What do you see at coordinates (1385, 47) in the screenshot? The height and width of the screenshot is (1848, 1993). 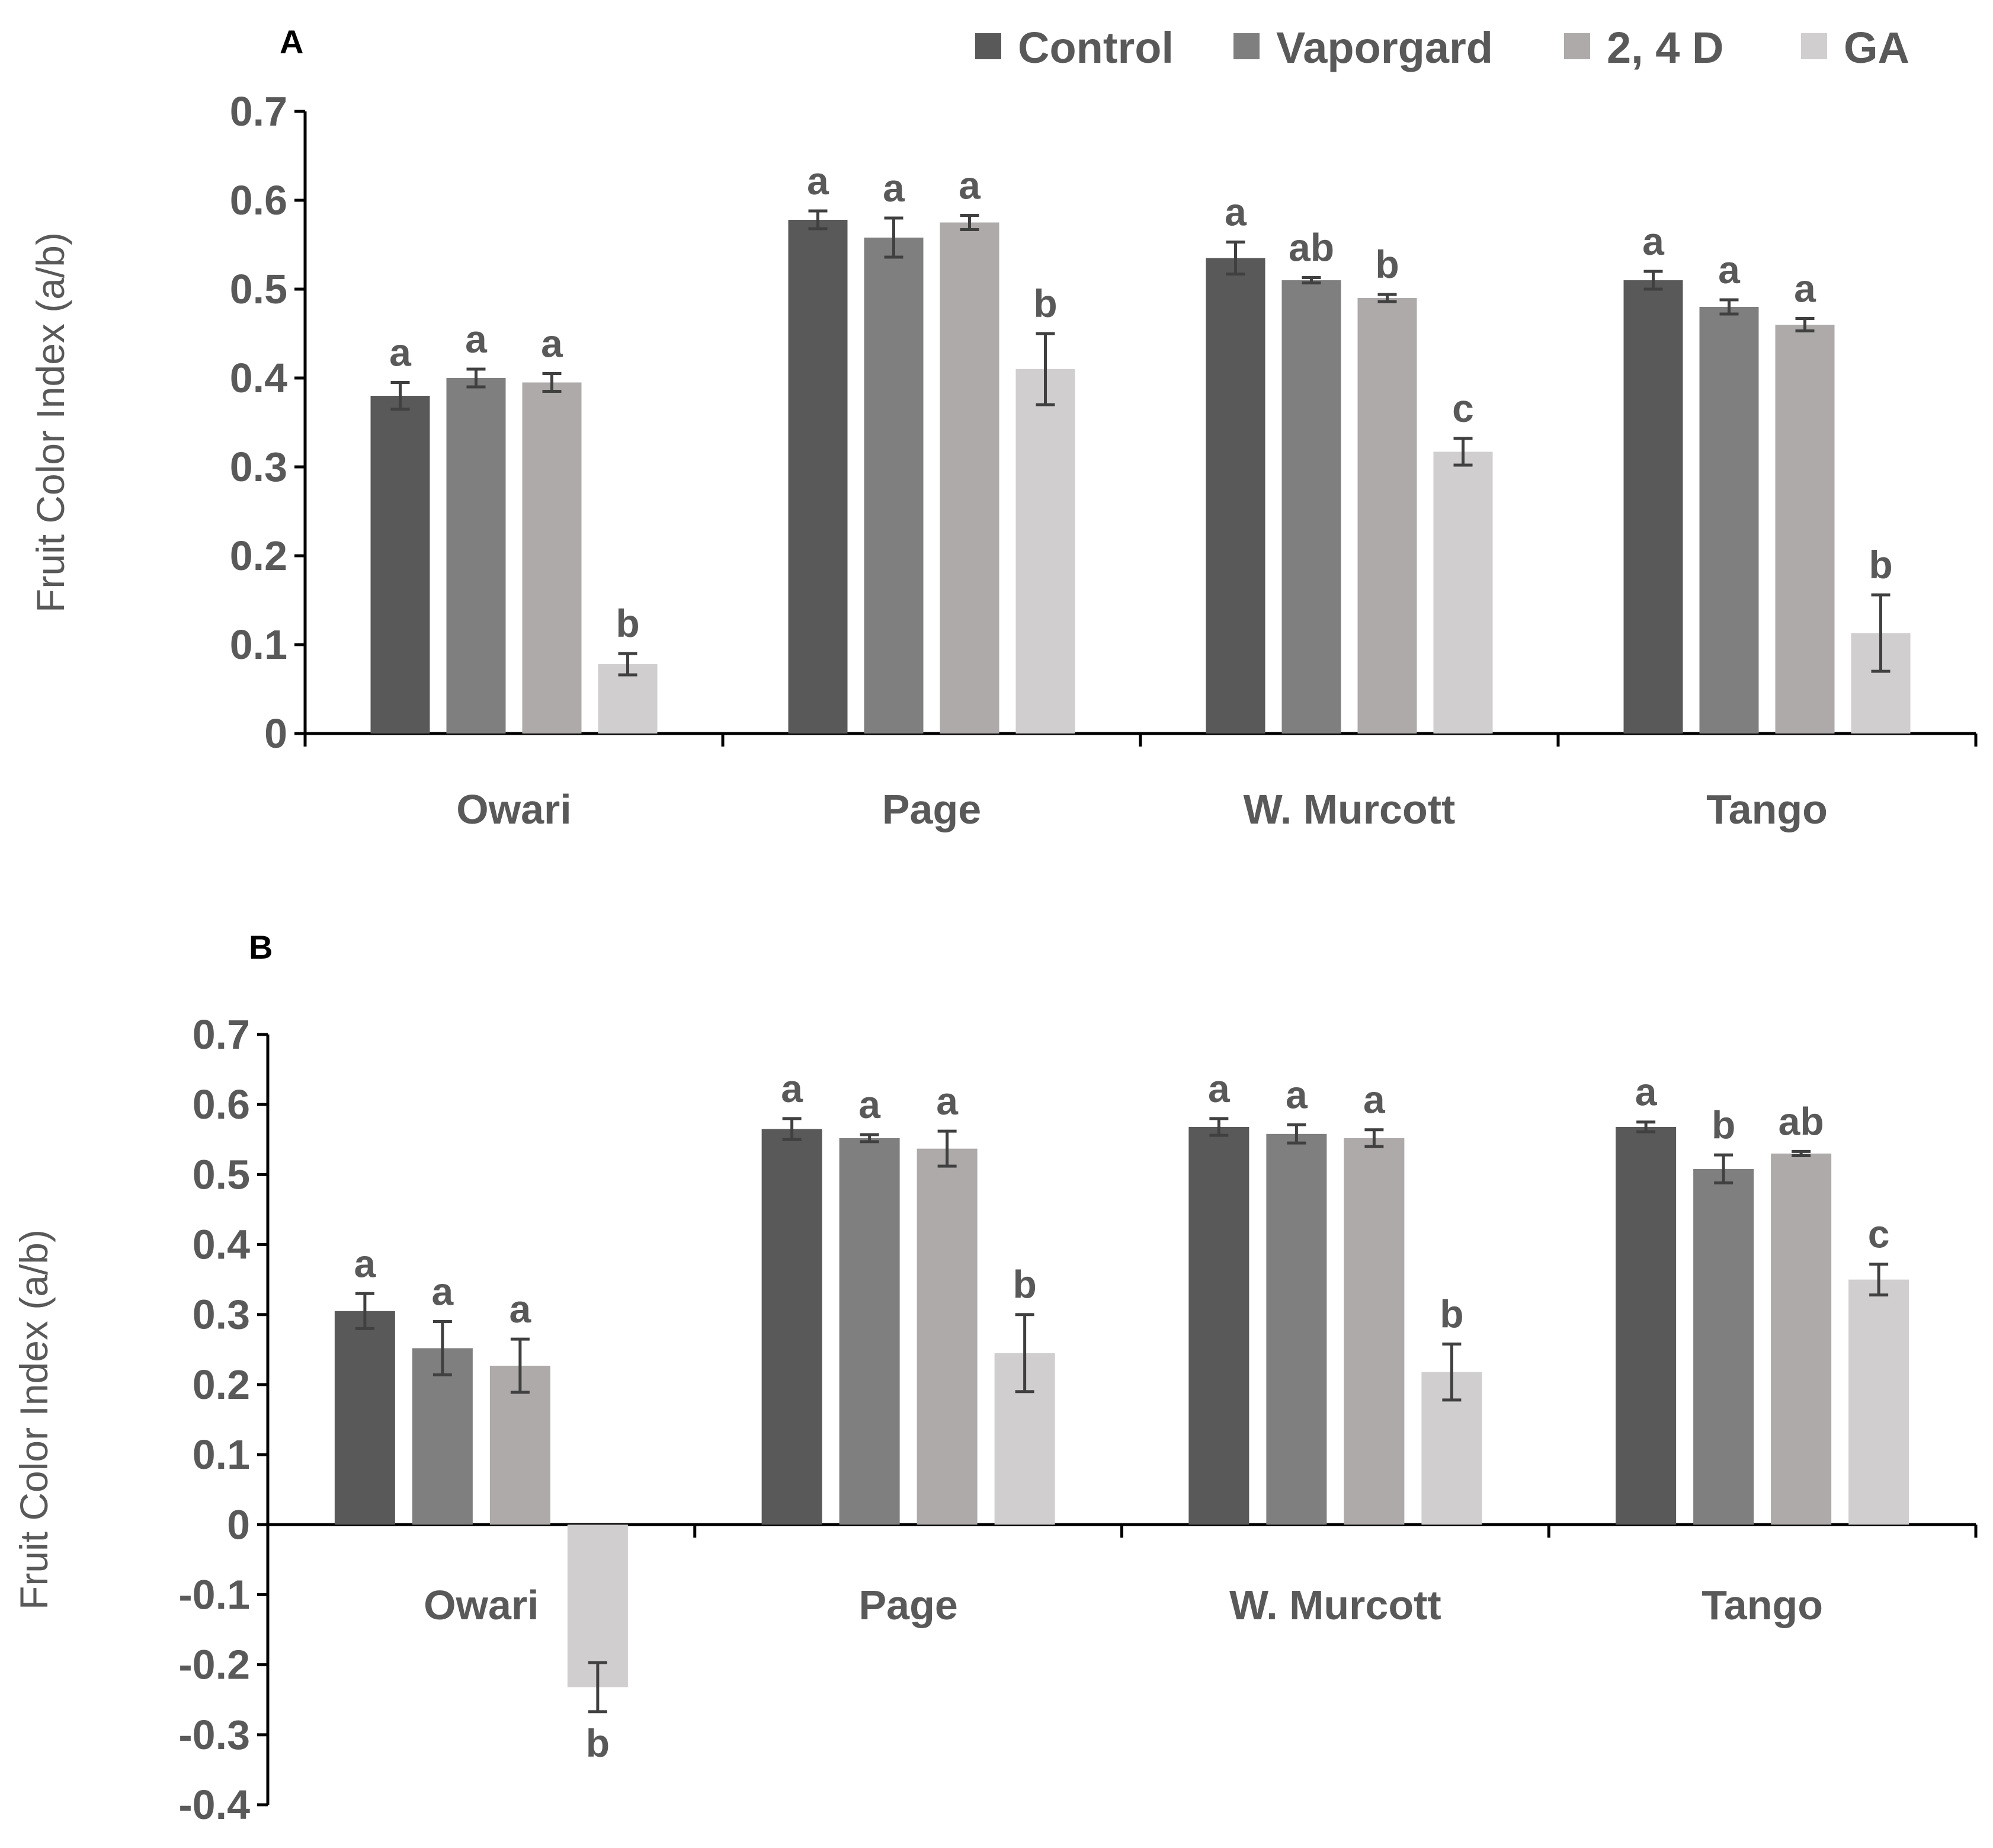 I see `legend-label-vaporgard: Vaporgard` at bounding box center [1385, 47].